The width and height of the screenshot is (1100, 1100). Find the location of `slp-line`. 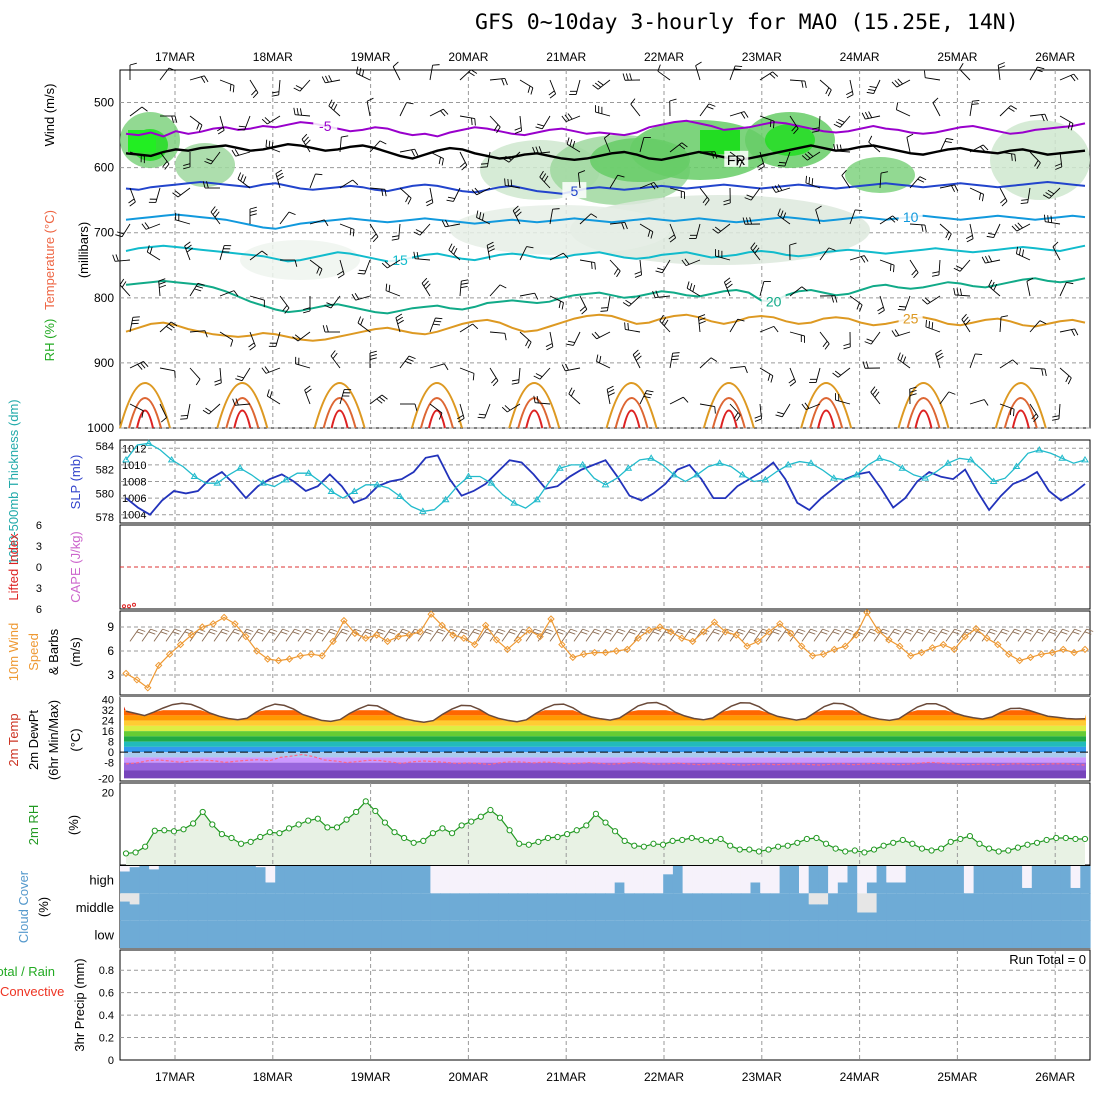

slp-line is located at coordinates (605, 477).